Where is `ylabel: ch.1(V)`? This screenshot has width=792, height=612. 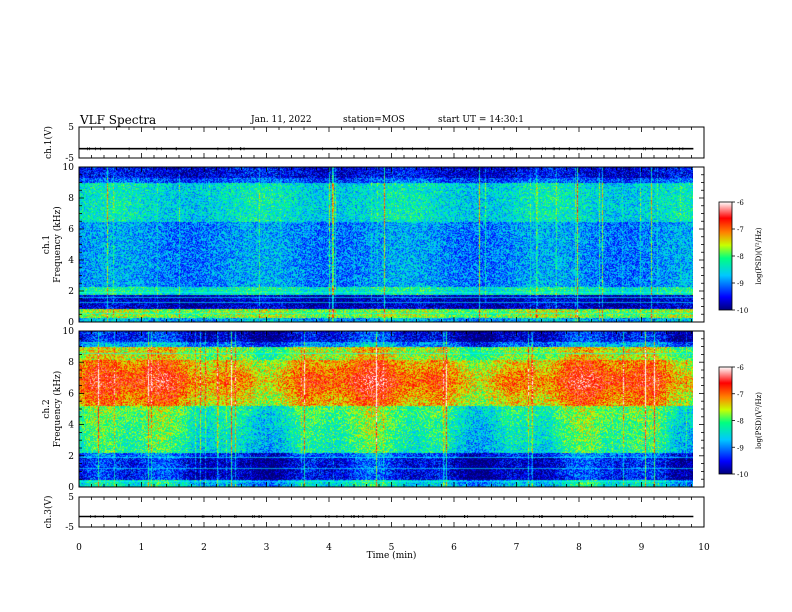 ylabel: ch.1(V) is located at coordinates (48, 142).